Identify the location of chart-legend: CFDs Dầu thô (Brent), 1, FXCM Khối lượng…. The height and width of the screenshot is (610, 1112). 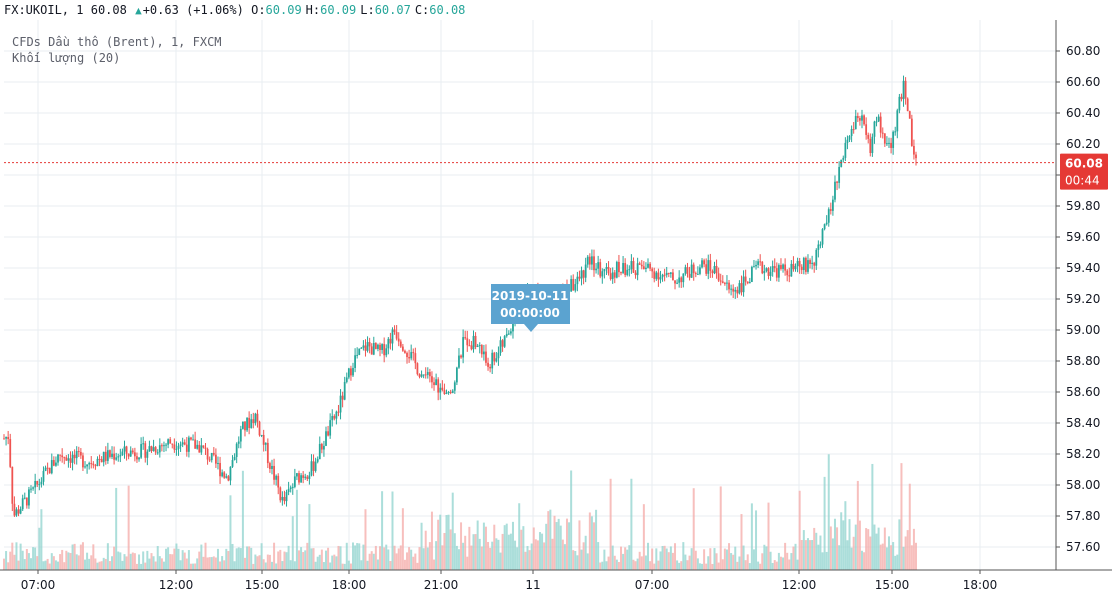
(117, 50).